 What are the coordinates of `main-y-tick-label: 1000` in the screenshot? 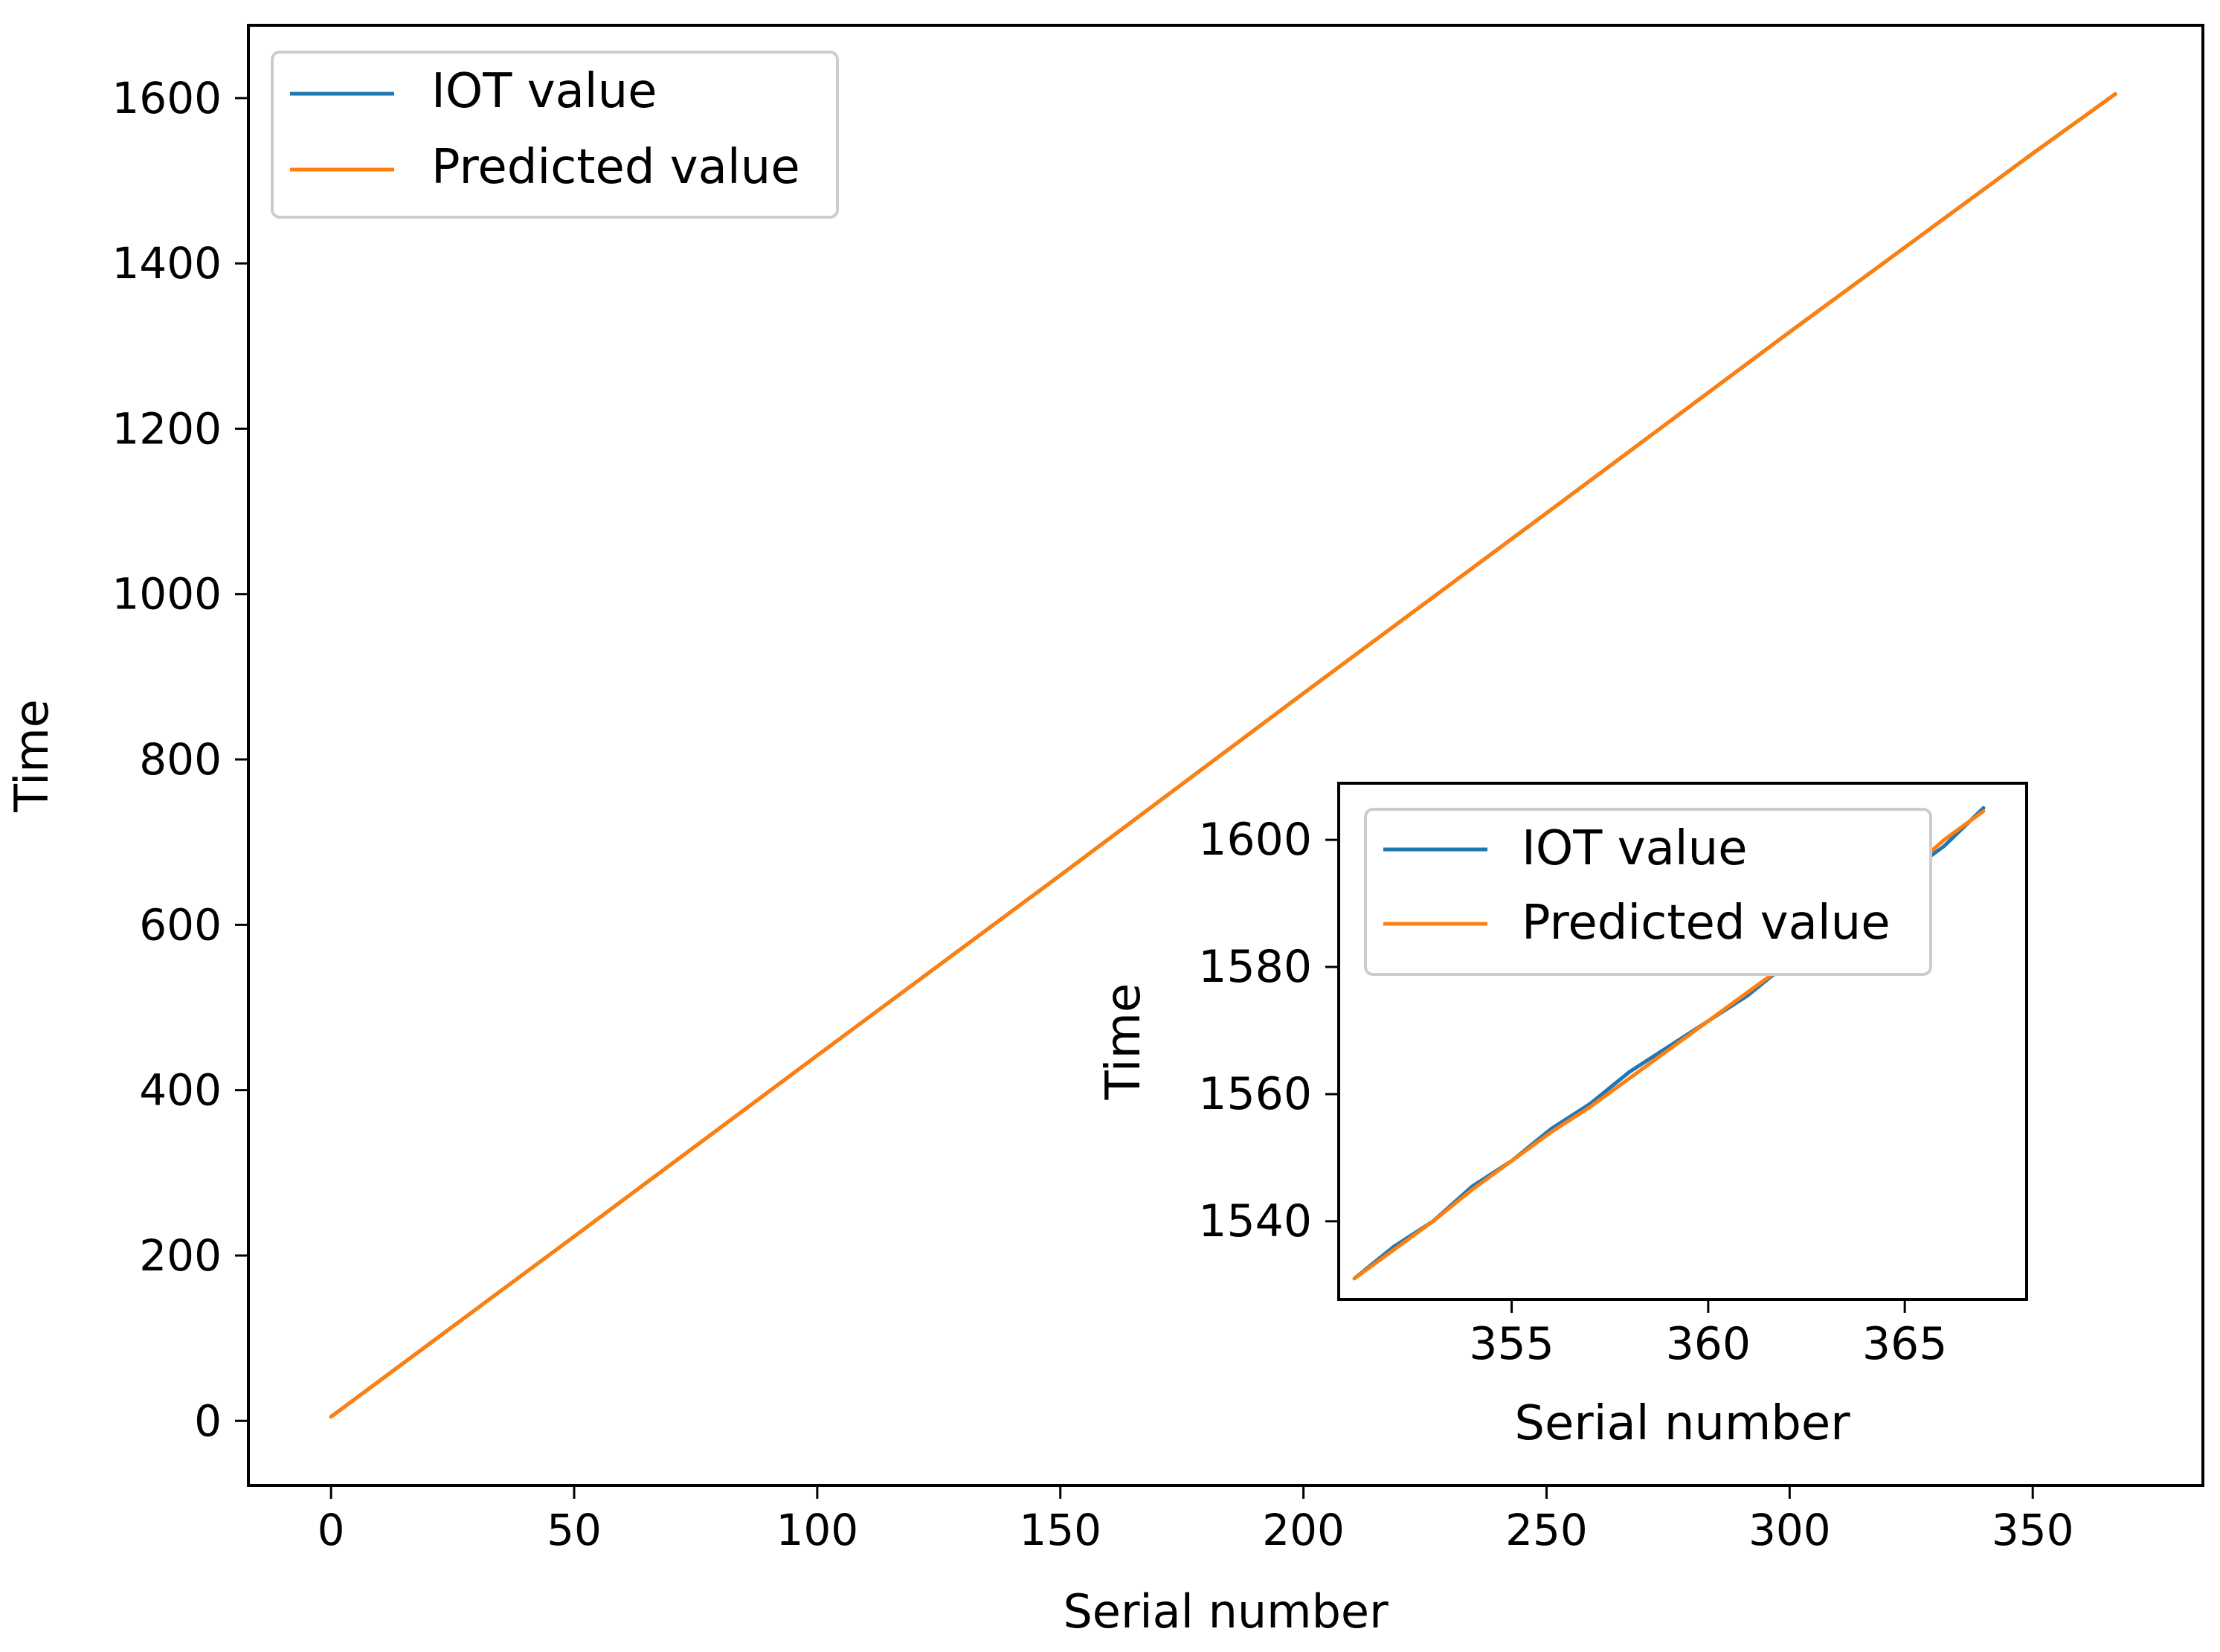 It's located at (167, 594).